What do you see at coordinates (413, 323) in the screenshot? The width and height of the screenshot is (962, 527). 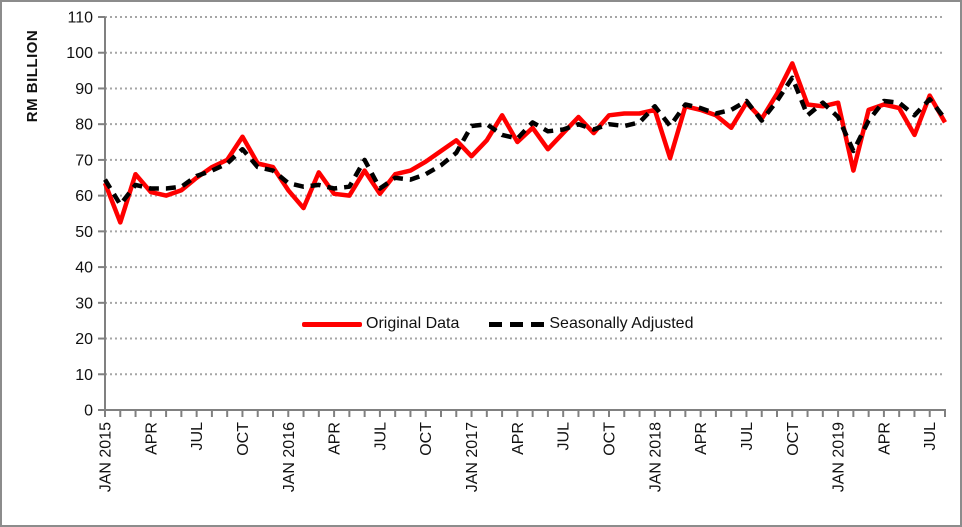 I see `legend-label-original: Original Data` at bounding box center [413, 323].